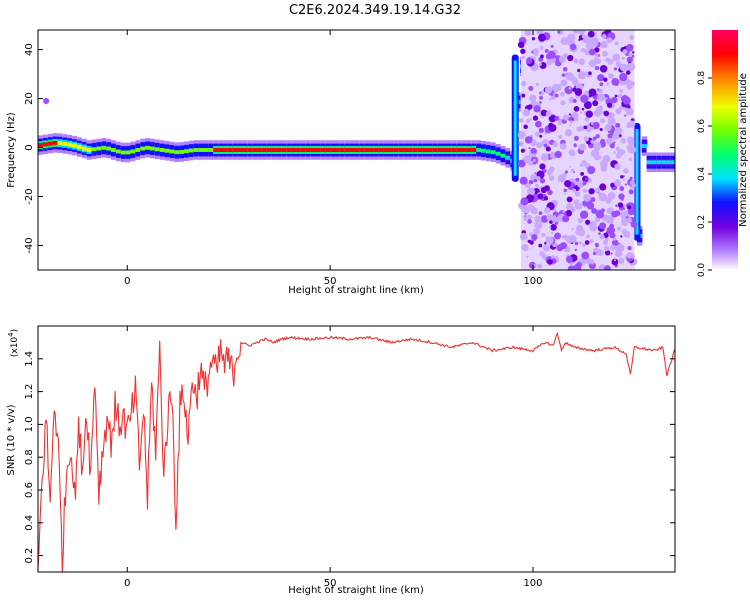  What do you see at coordinates (29, 392) in the screenshot?
I see `snr-y-tick-label: 1.2` at bounding box center [29, 392].